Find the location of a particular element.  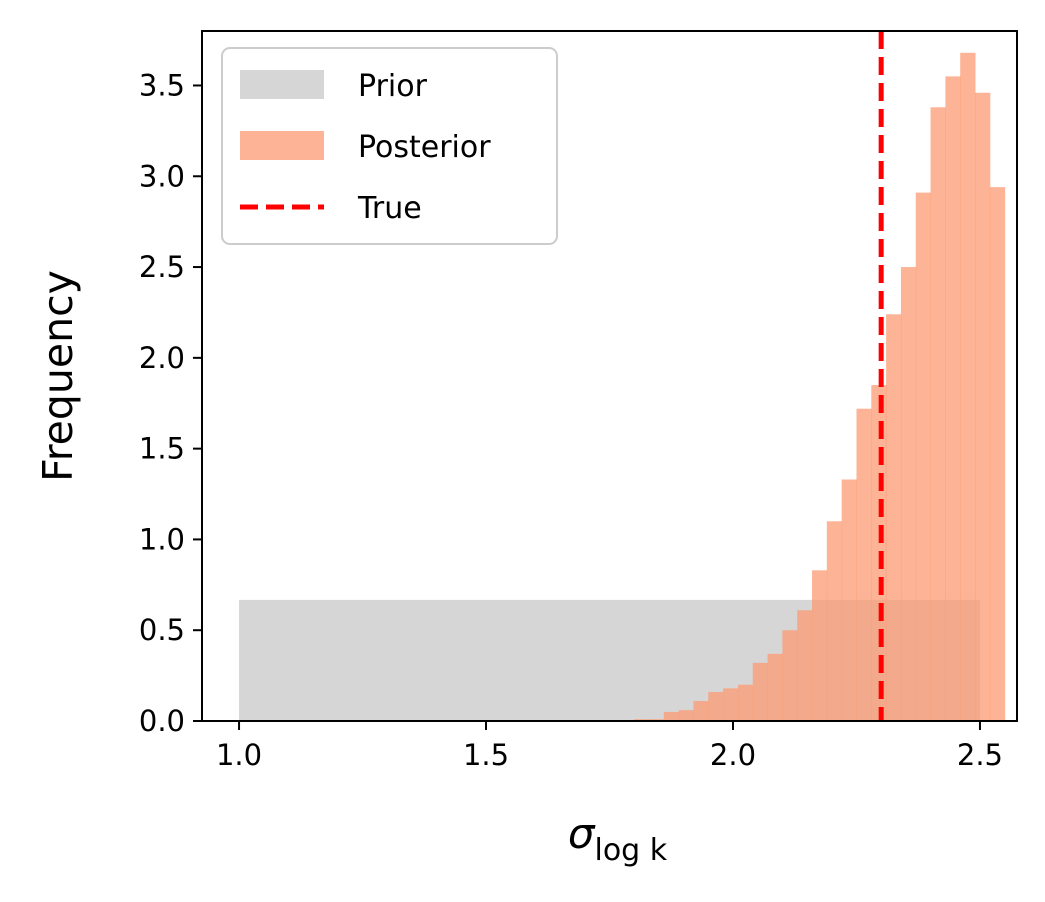

y-tick-label: 1.5 is located at coordinates (162, 449).